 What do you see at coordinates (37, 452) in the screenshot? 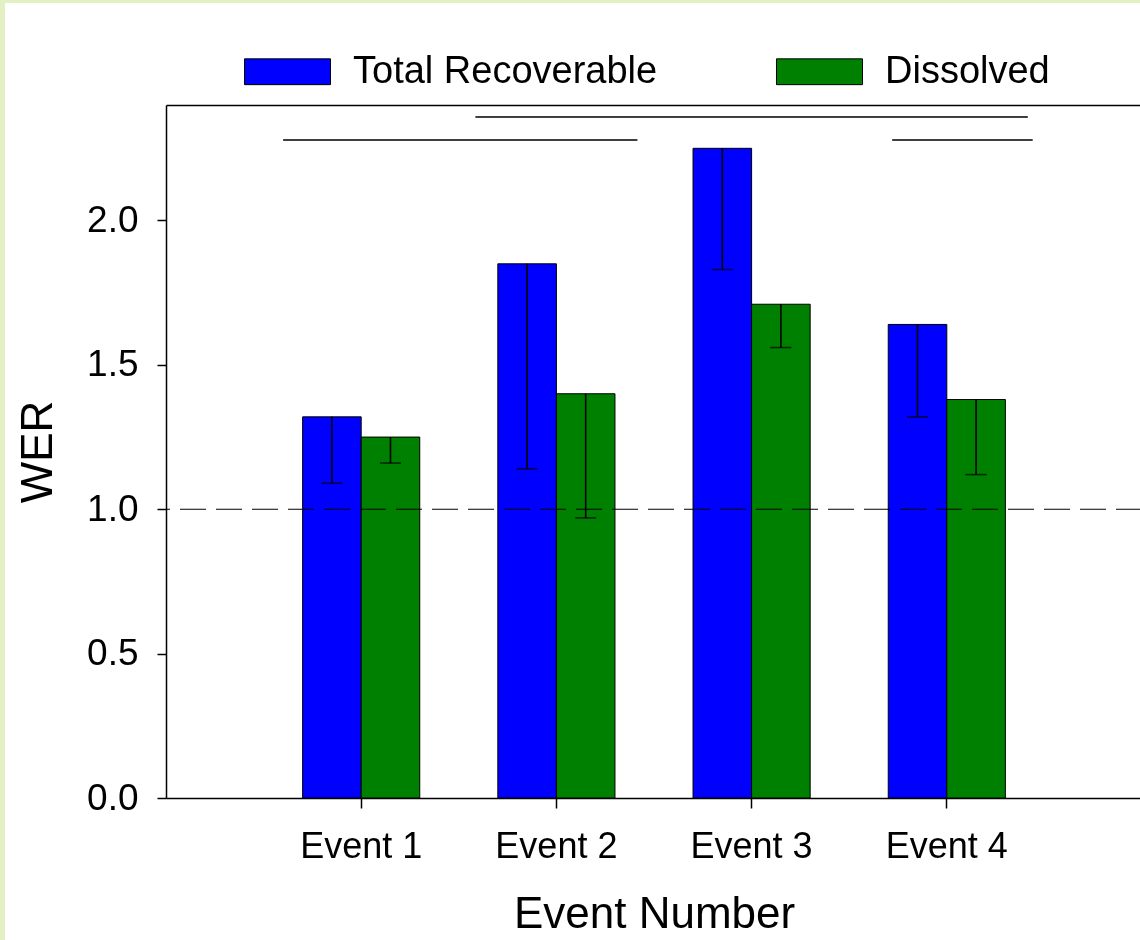
I see `y-axis-title: WER` at bounding box center [37, 452].